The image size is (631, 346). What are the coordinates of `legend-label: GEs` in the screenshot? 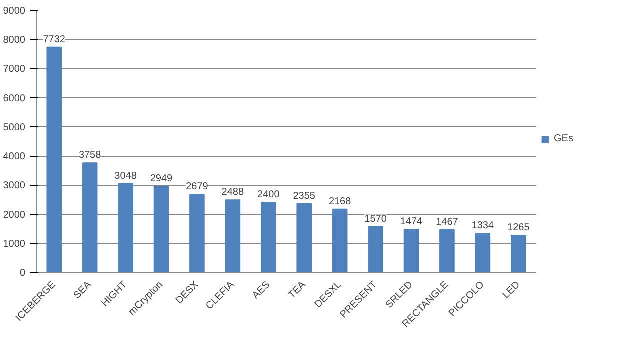 It's located at (564, 139).